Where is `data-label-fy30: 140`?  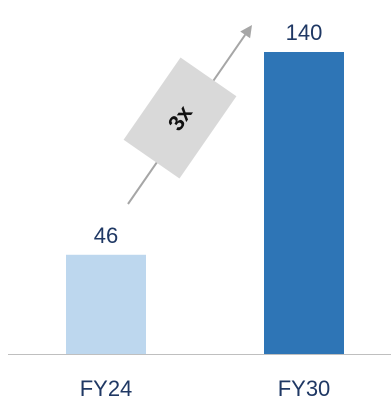
data-label-fy30: 140 is located at coordinates (304, 32).